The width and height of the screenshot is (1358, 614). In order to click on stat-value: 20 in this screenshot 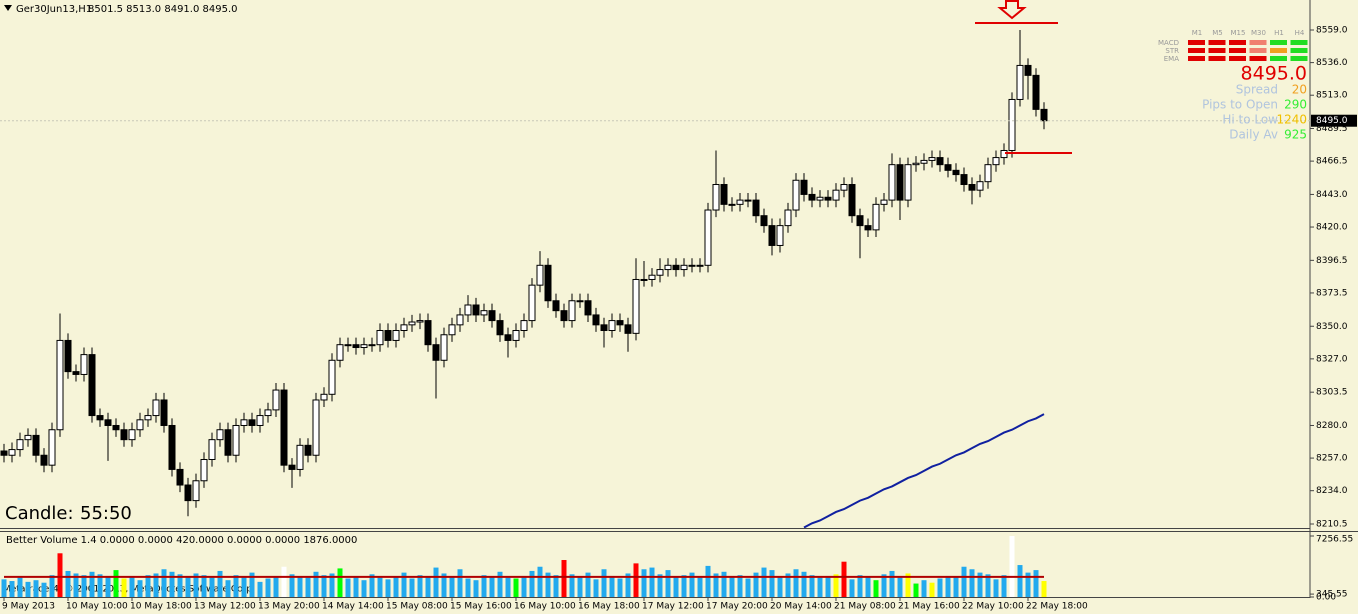, I will do `click(1299, 90)`.